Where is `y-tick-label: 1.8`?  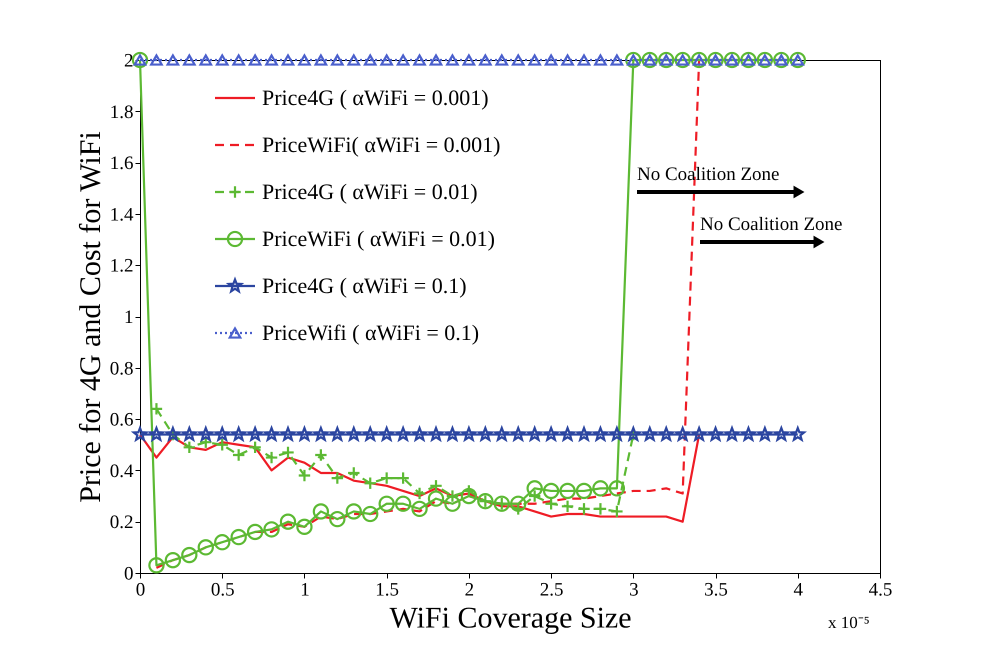
y-tick-label: 1.8 is located at coordinates (122, 112).